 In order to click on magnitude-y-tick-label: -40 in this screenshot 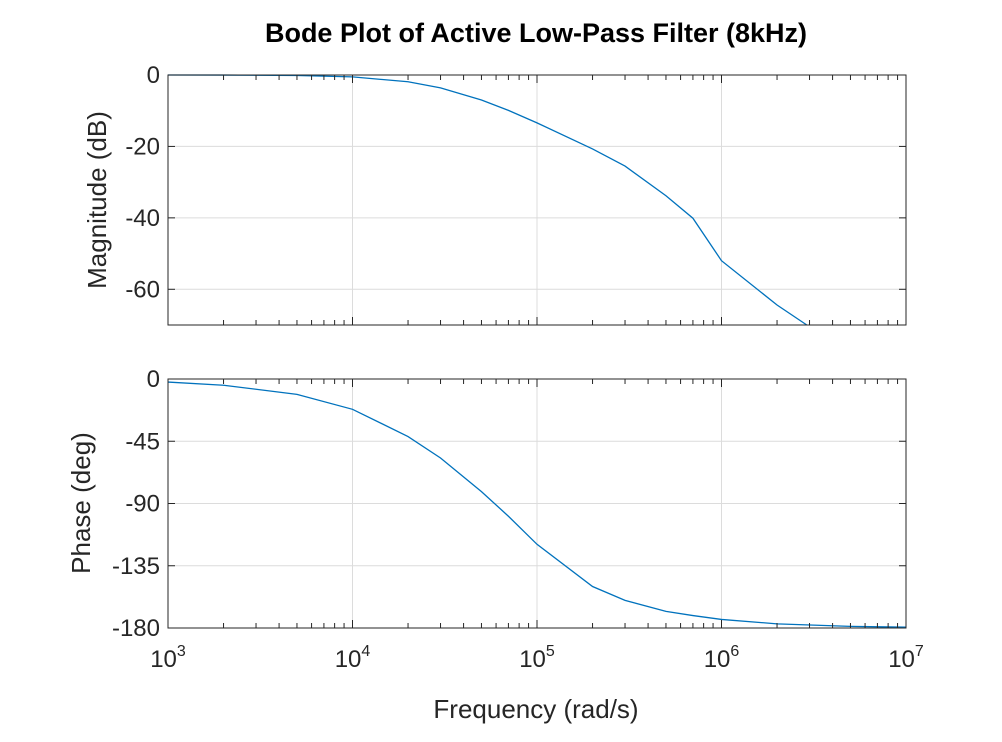, I will do `click(142, 218)`.